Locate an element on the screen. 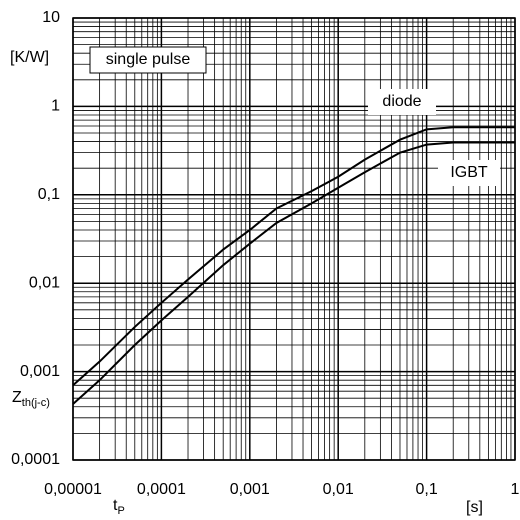 The width and height of the screenshot is (520, 520). y-tick-label: 0,01 is located at coordinates (44, 282).